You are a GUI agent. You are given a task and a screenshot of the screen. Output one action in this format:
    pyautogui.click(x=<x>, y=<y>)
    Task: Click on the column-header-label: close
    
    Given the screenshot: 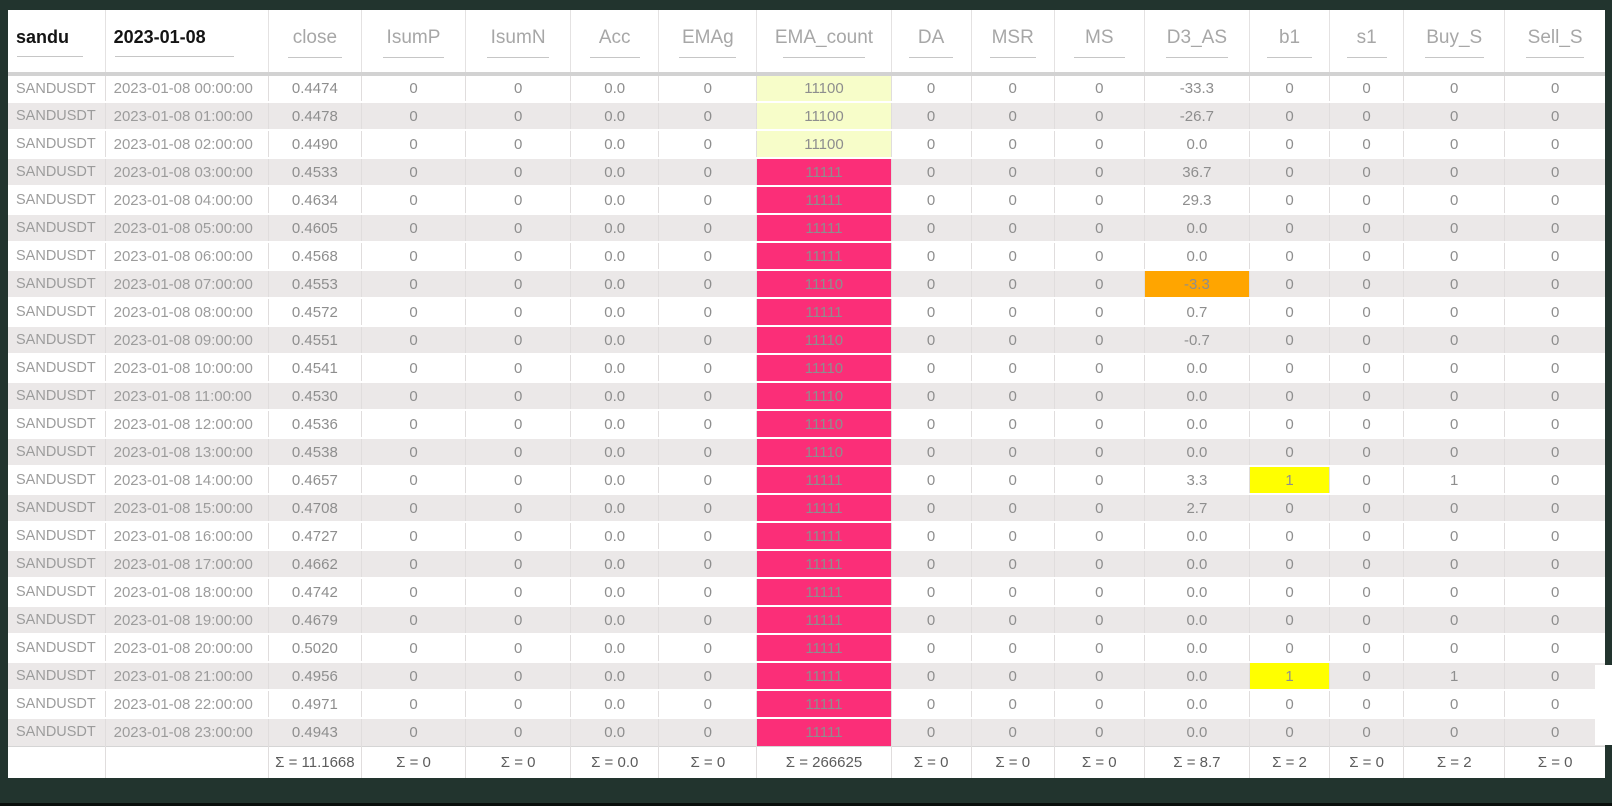 What is the action you would take?
    pyautogui.click(x=315, y=37)
    